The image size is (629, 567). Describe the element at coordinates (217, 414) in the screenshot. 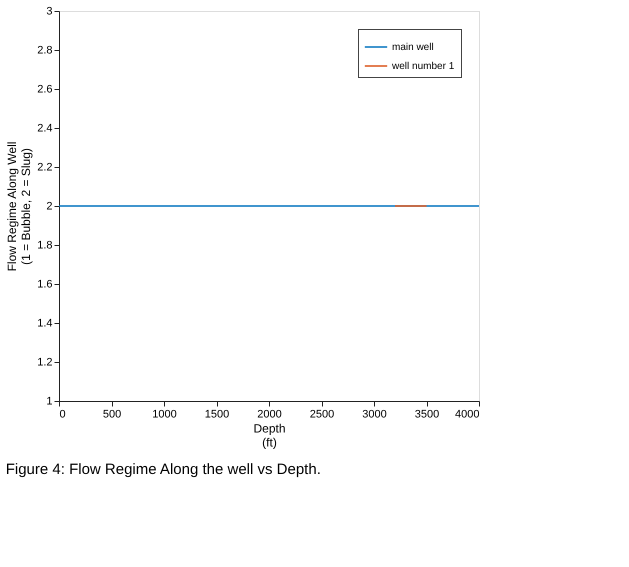

I see `x-tick-label: 1500` at that location.